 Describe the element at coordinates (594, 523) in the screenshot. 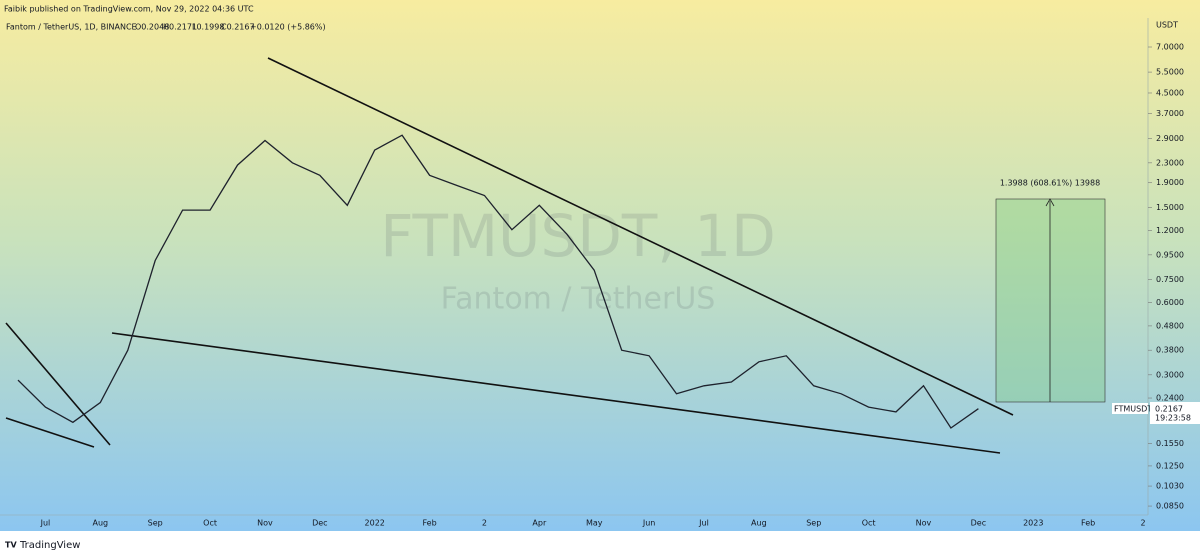

I see `x-tick-label: May` at that location.